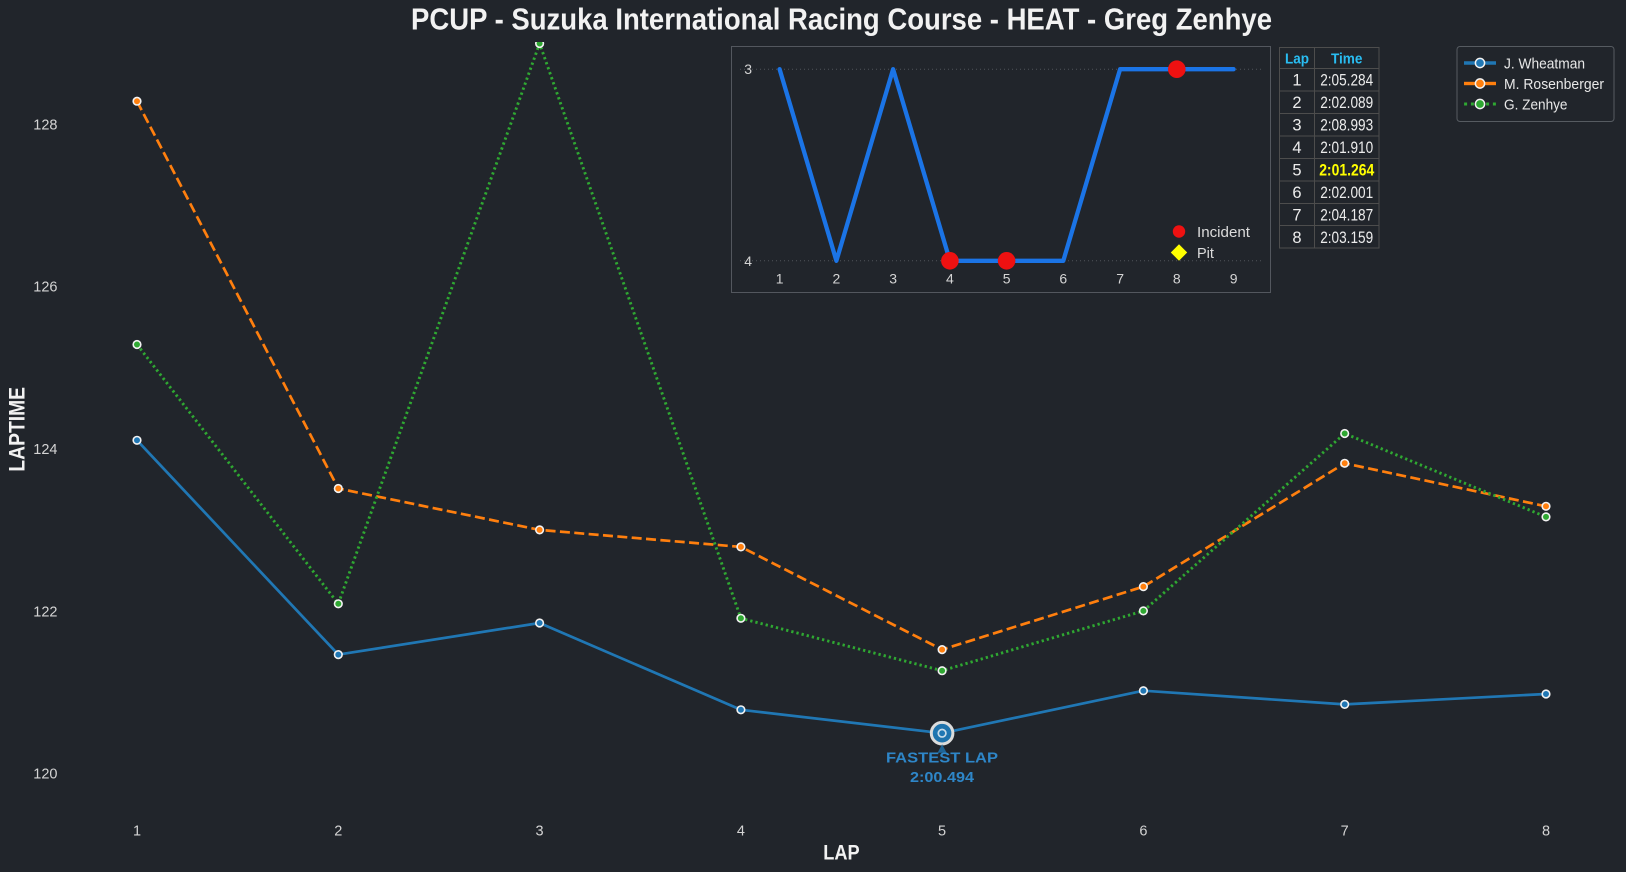  What do you see at coordinates (942, 758) in the screenshot?
I see `svg-text: FASTEST LAP` at bounding box center [942, 758].